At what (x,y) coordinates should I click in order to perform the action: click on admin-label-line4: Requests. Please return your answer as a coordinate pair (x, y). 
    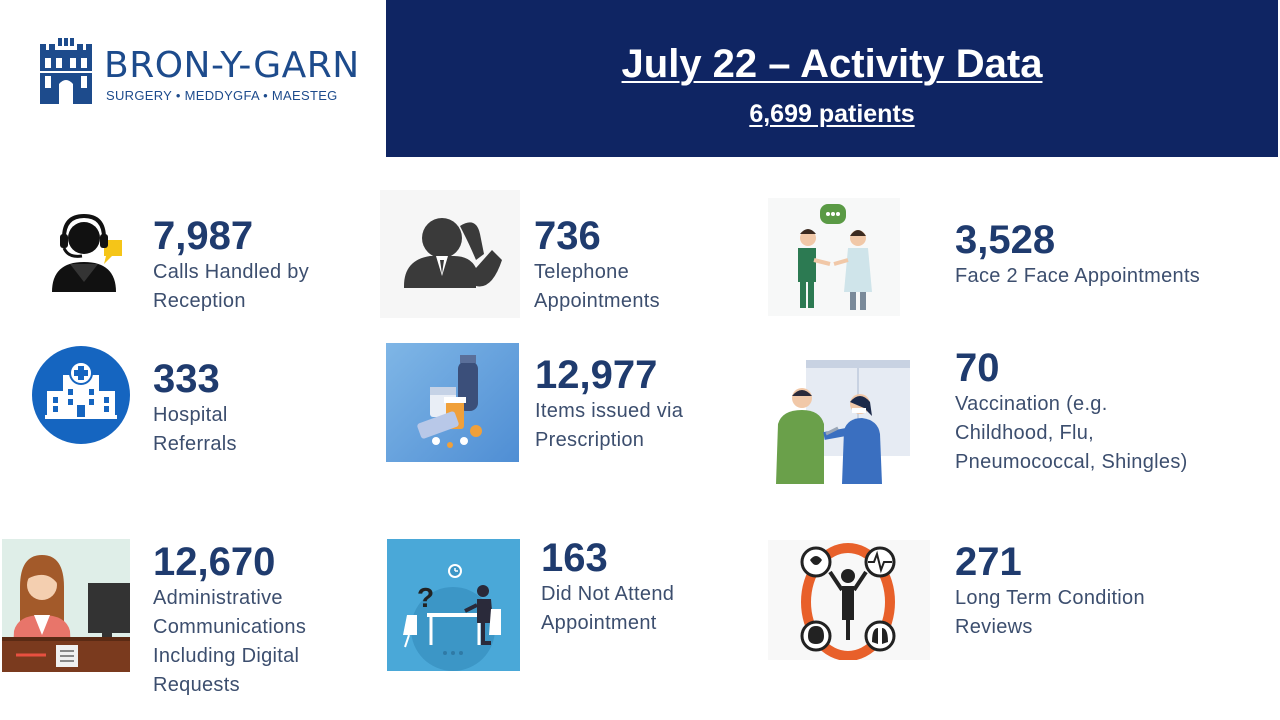
    Looking at the image, I should click on (229, 685).